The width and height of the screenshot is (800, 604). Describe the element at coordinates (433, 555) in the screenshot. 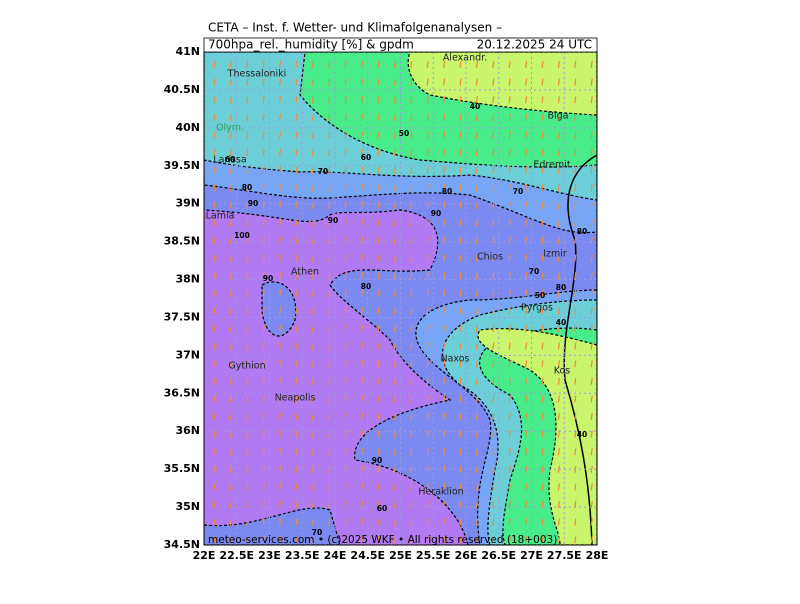

I see `lon-label: 25.5E` at that location.